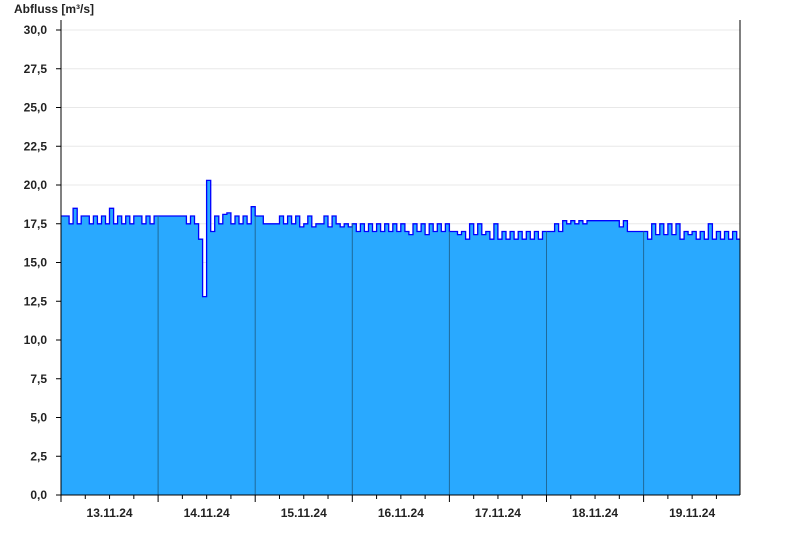 This screenshot has width=800, height=555. Describe the element at coordinates (36, 301) in the screenshot. I see `y-tick-label: 12,5` at that location.